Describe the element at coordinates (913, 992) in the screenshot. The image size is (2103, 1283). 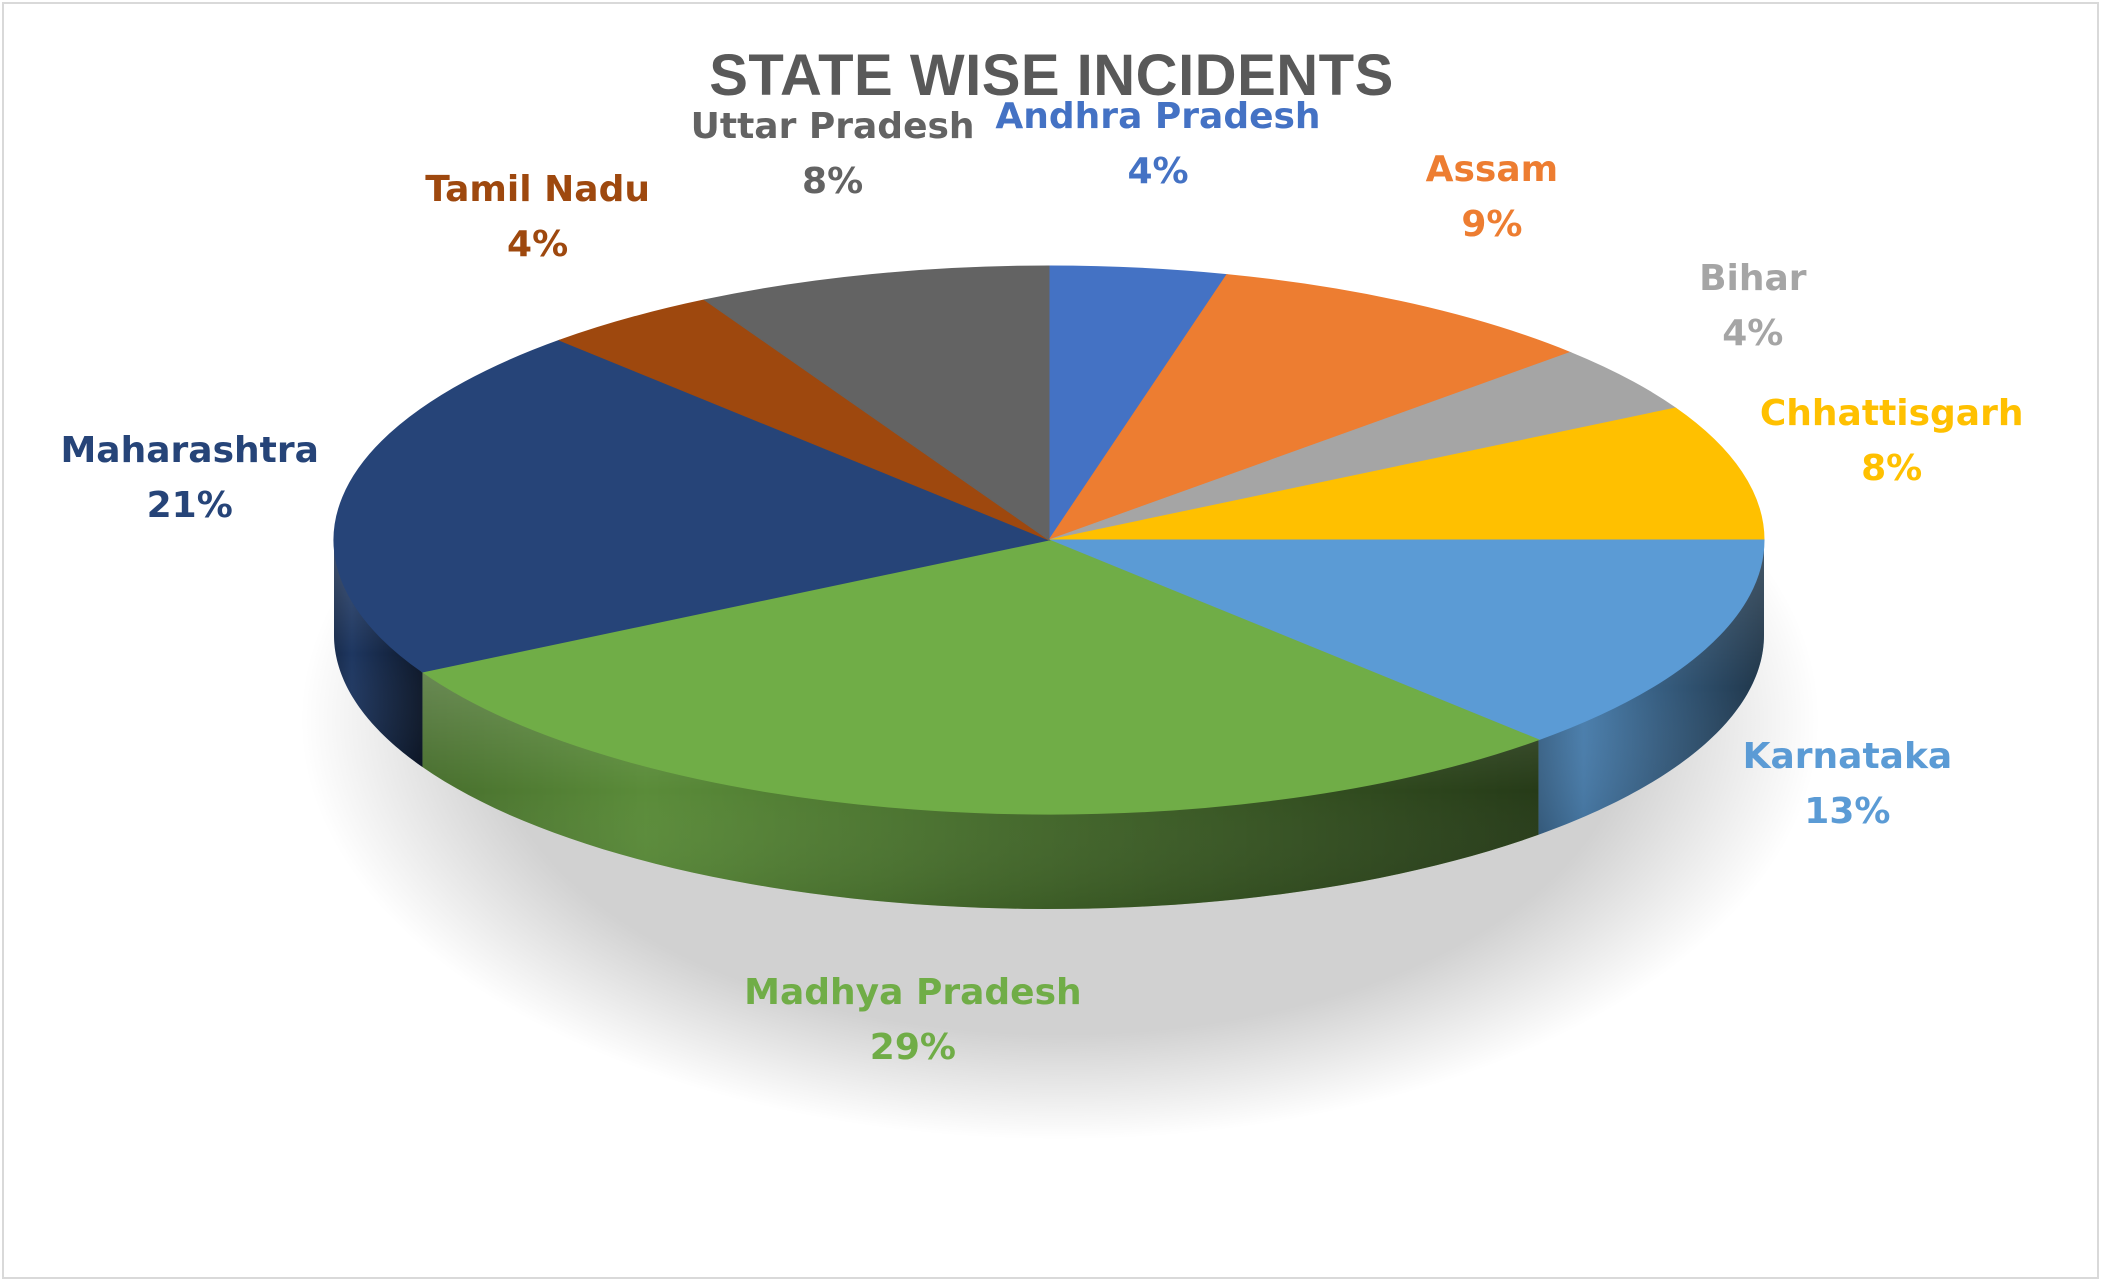
I see `label-category: Madhya Pradesh` at that location.